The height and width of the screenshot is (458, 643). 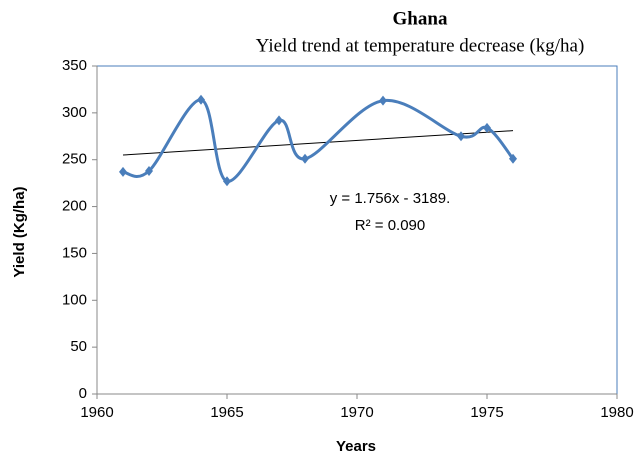 What do you see at coordinates (420, 18) in the screenshot?
I see `chart-title: Ghana` at bounding box center [420, 18].